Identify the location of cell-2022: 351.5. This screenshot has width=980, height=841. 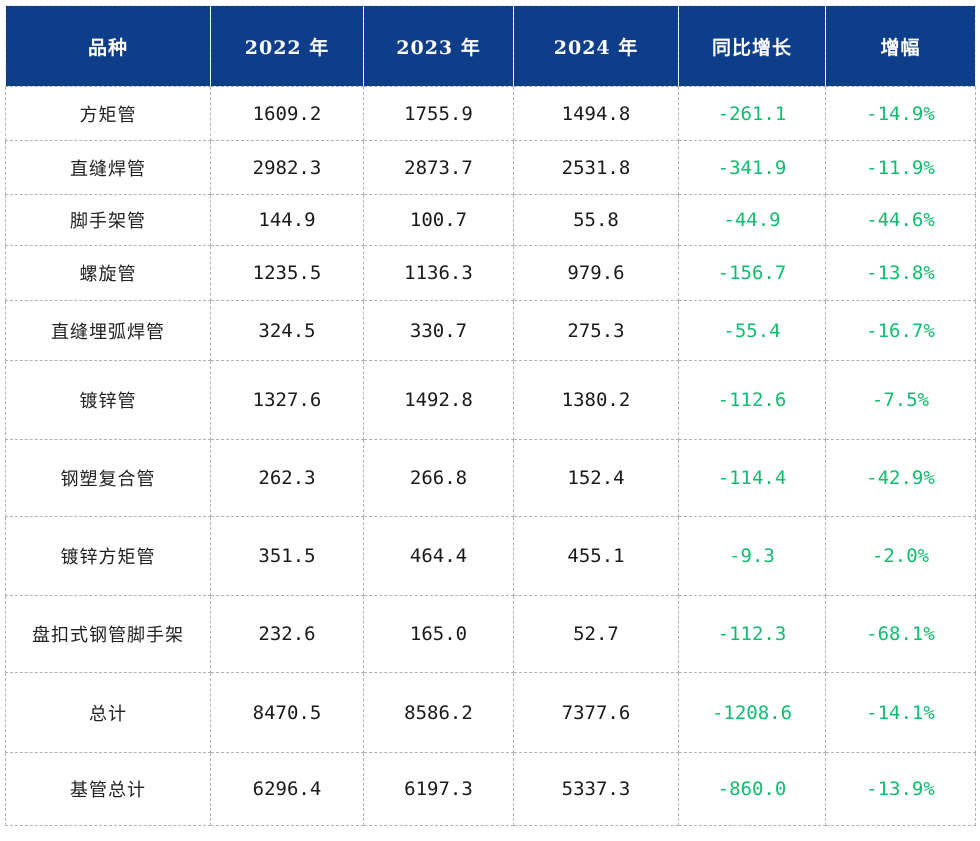
(287, 556).